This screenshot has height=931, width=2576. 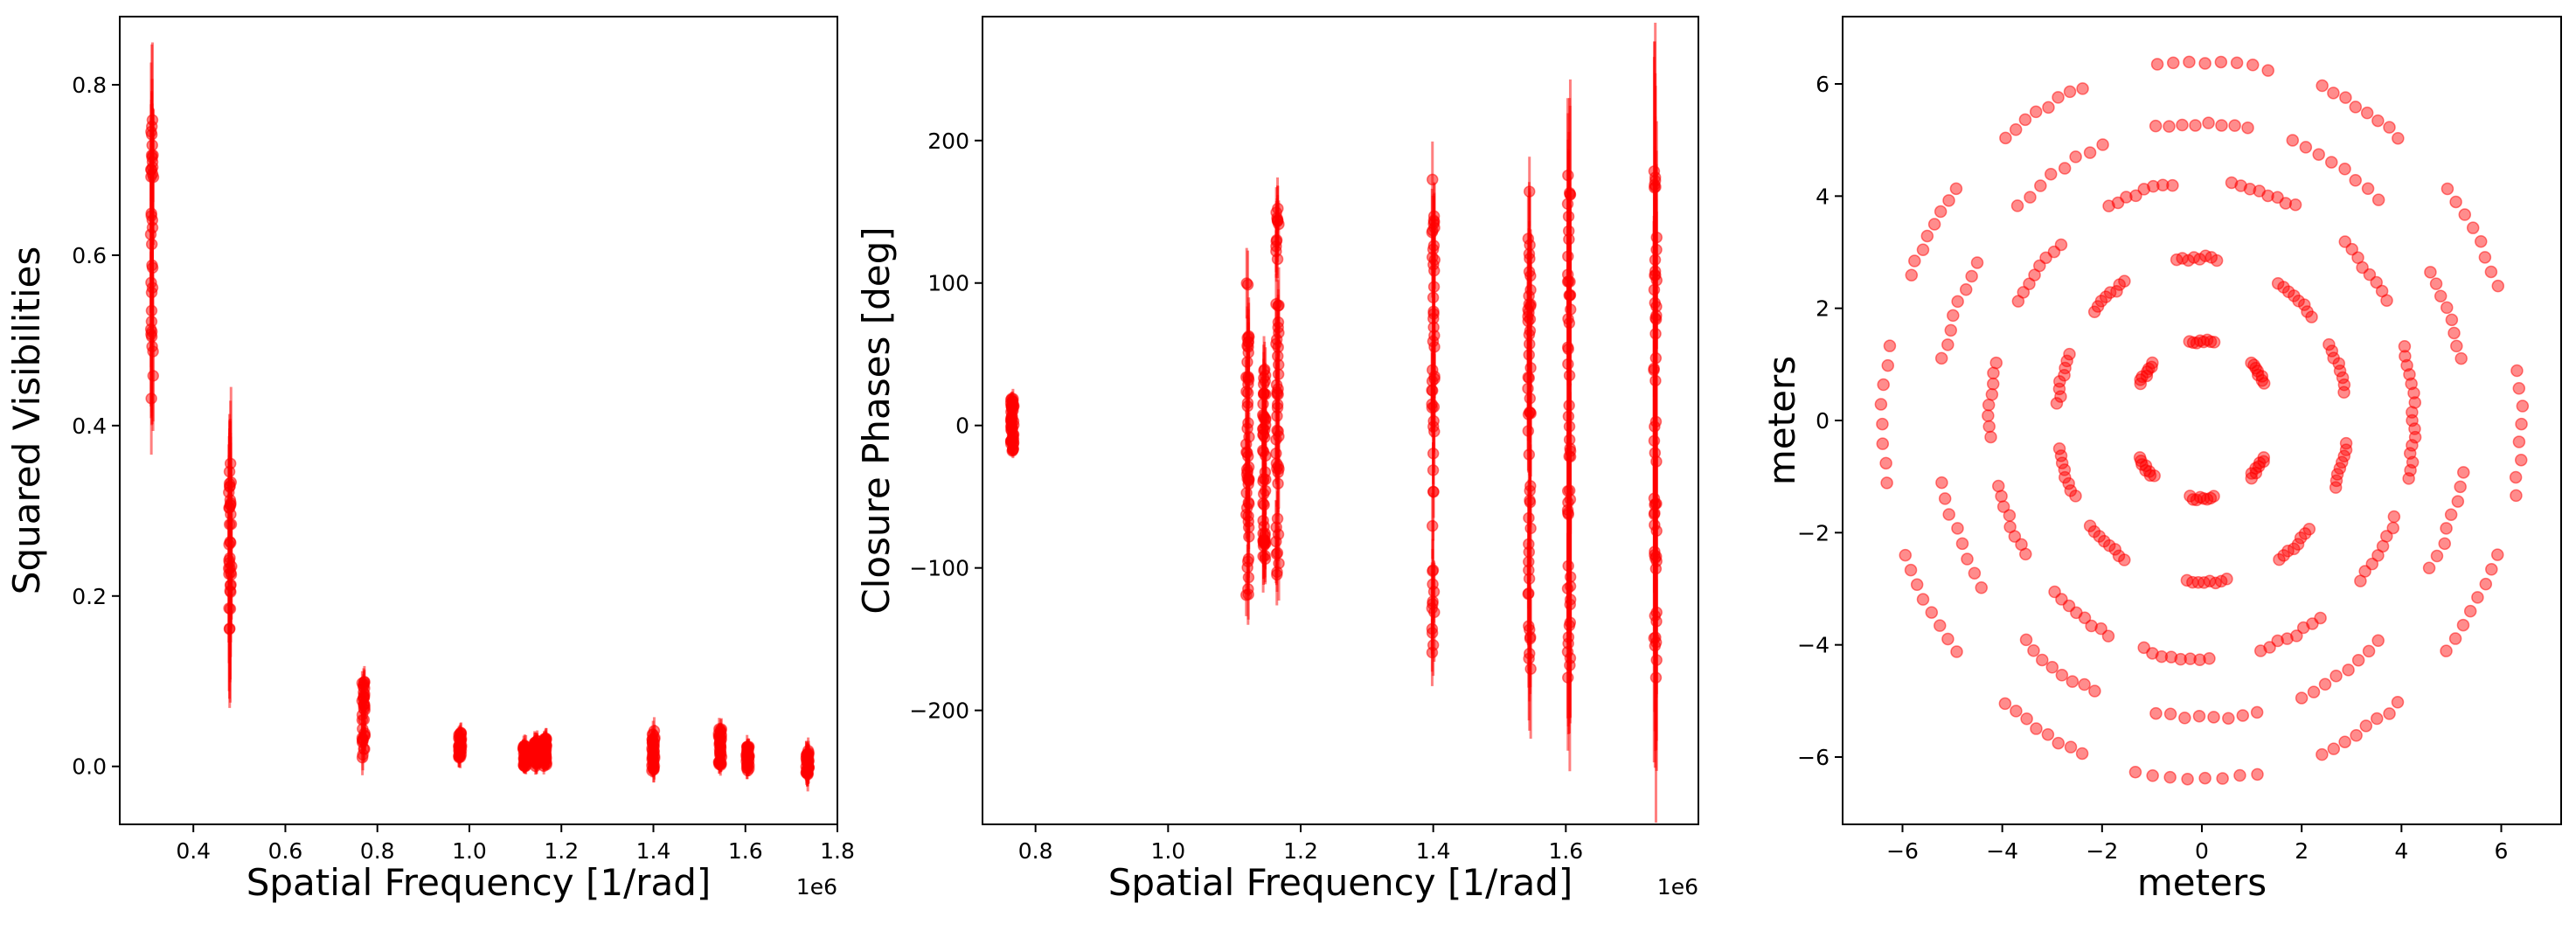 What do you see at coordinates (193, 851) in the screenshot?
I see `x-tick-label: 0.4` at bounding box center [193, 851].